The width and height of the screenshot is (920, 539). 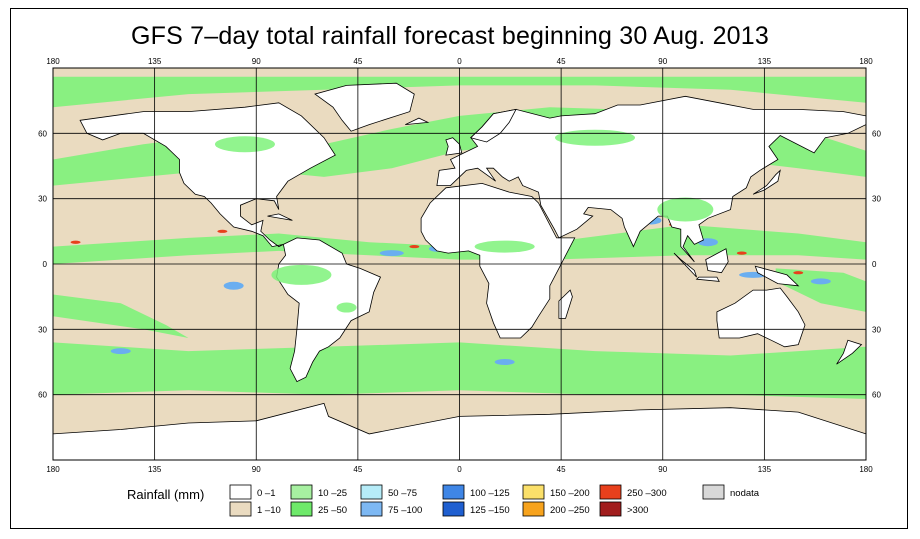 I want to click on legend-item-label: 125 –150, so click(x=490, y=510).